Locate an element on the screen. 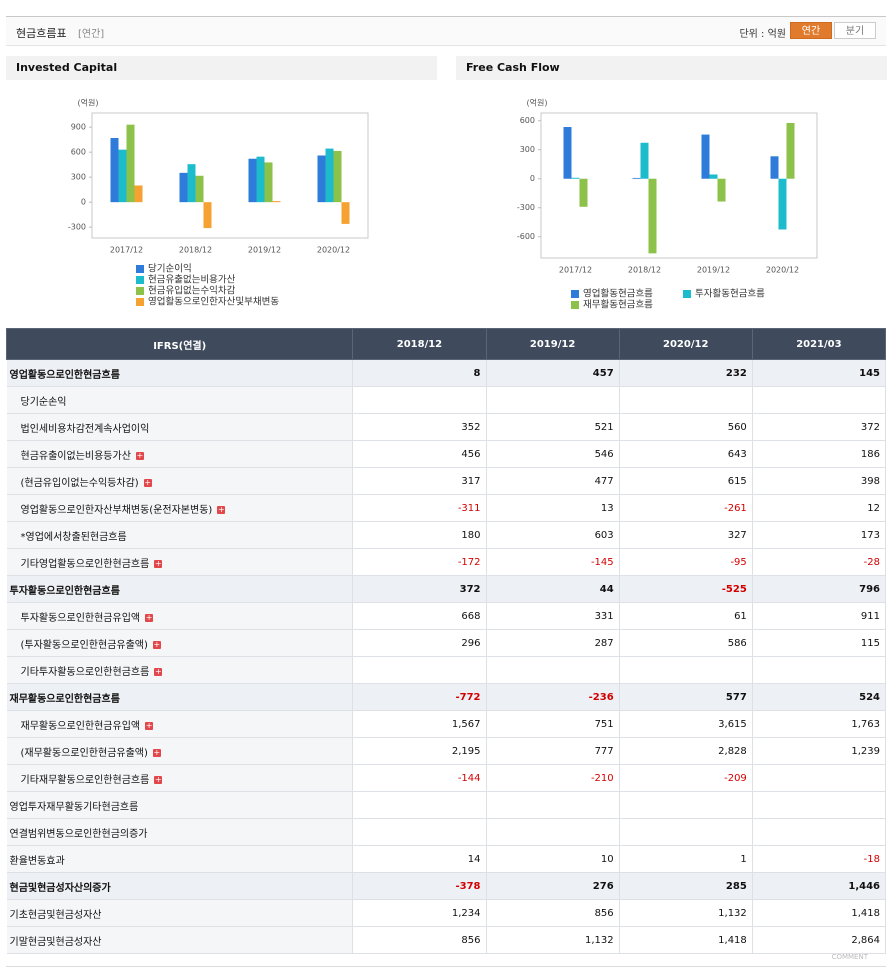 Image resolution: width=896 pixels, height=975 pixels. table-row: 기말현금및현금성자산 856 1,132 1,418 2,864 is located at coordinates (446, 940).